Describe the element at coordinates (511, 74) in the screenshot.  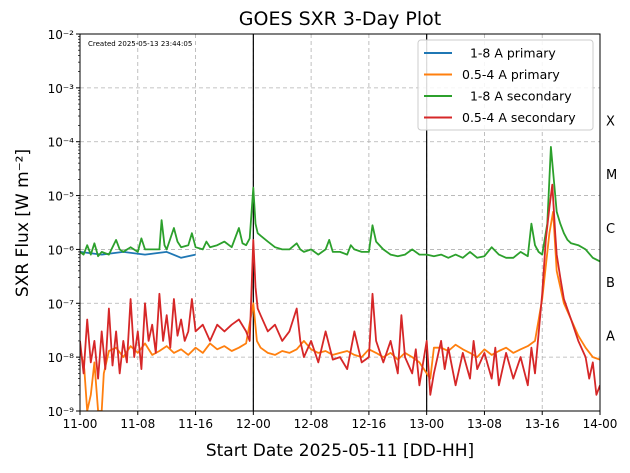
I see `legend-entry: 0.5-4 A primary` at that location.